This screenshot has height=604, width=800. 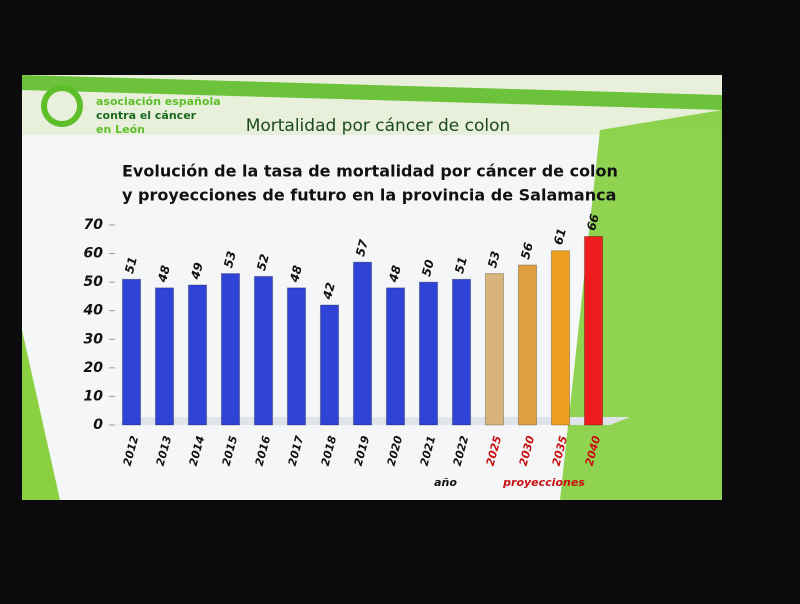 What do you see at coordinates (543, 482) in the screenshot?
I see `x-axis-label: proyecciones` at bounding box center [543, 482].